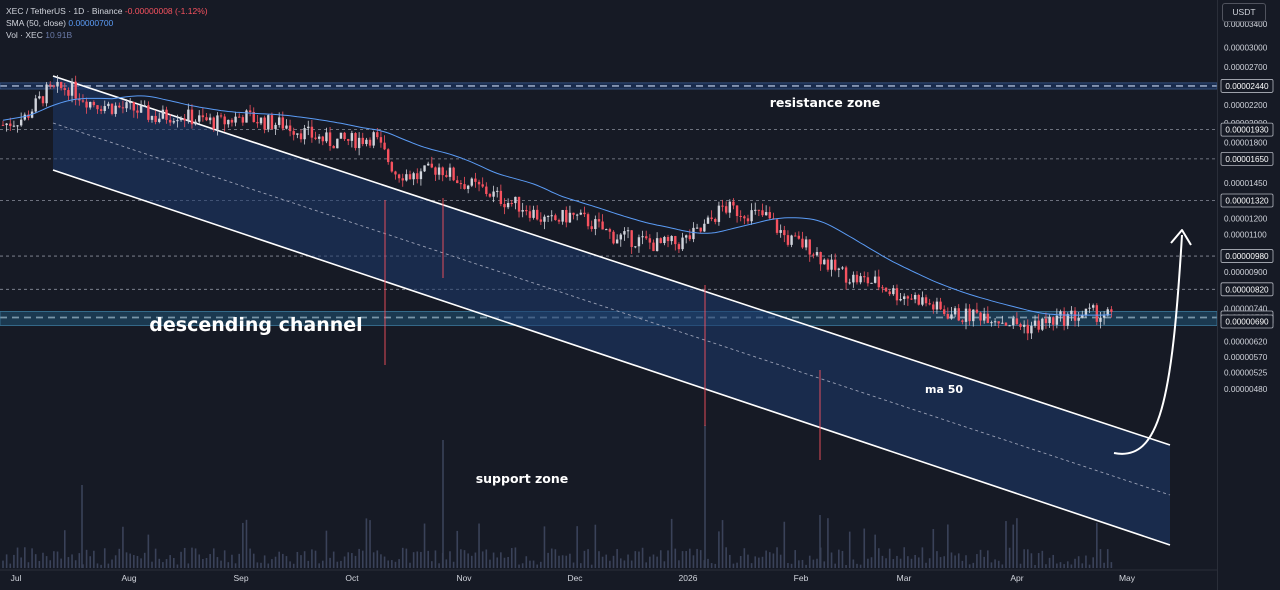 This screenshot has width=1280, height=590. I want to click on currency-selector: USDT, so click(1244, 12).